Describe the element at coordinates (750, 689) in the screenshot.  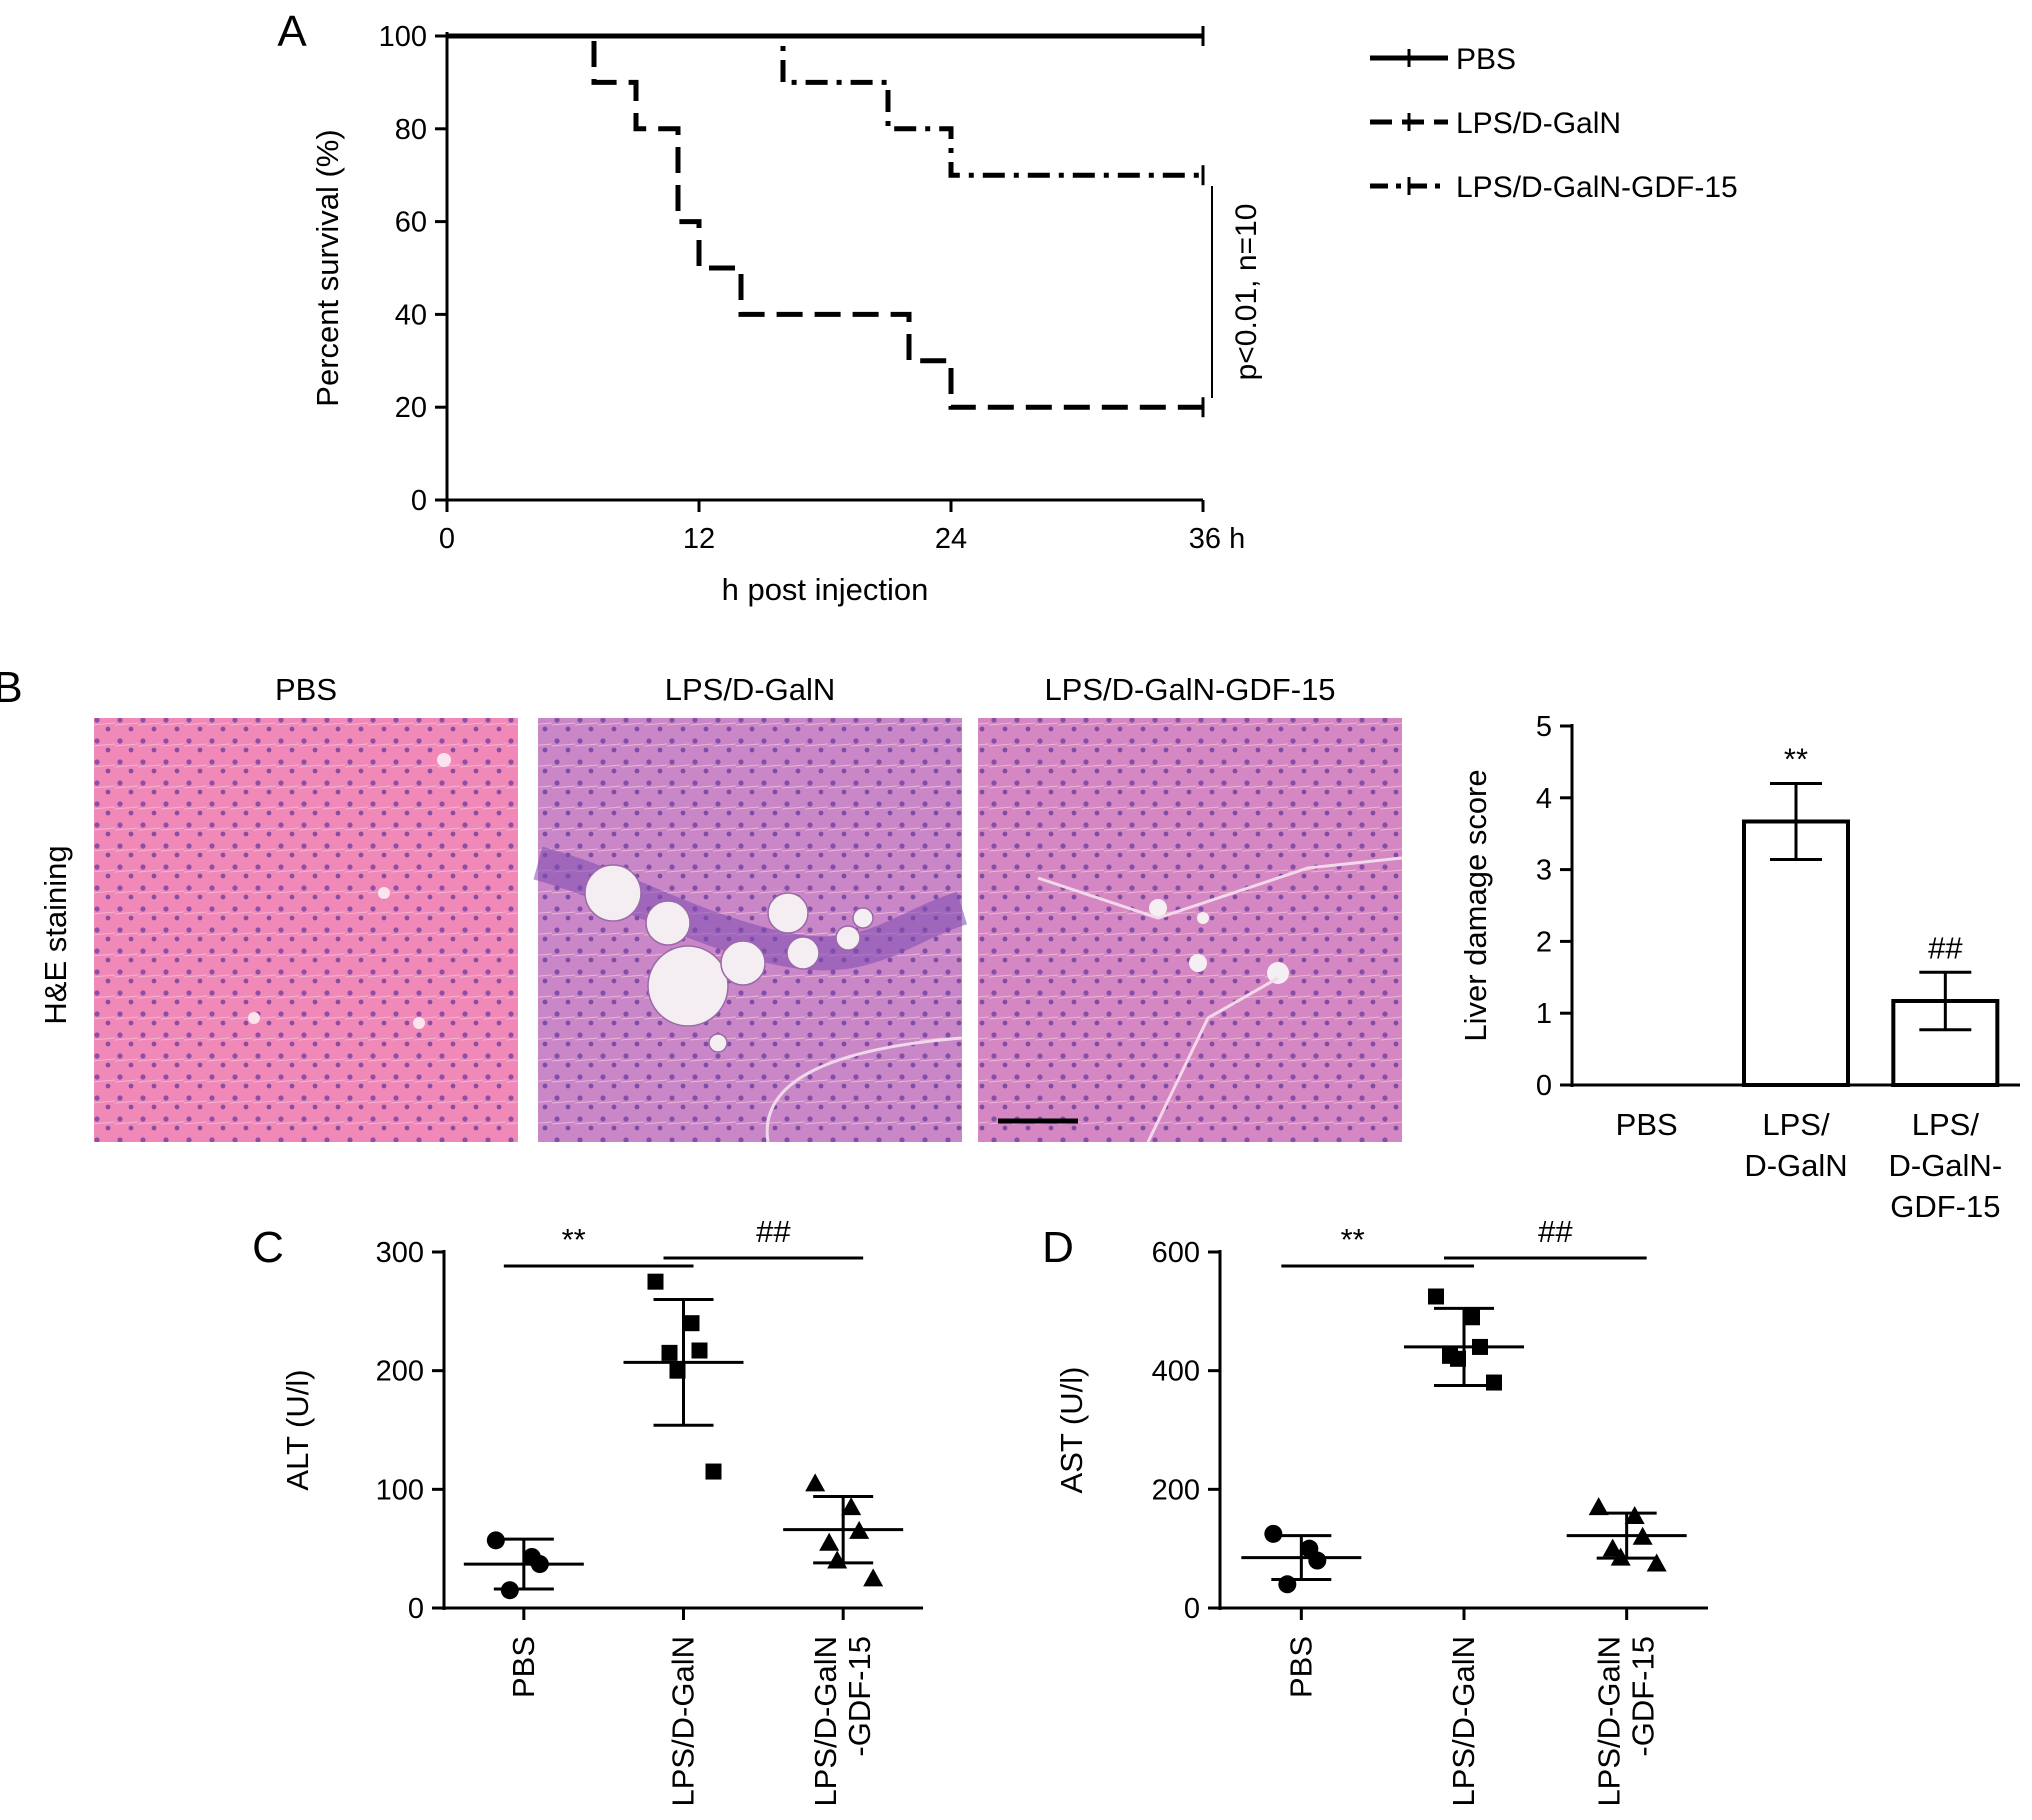
I see `he-image-title-1: LPS/D-GalN` at that location.